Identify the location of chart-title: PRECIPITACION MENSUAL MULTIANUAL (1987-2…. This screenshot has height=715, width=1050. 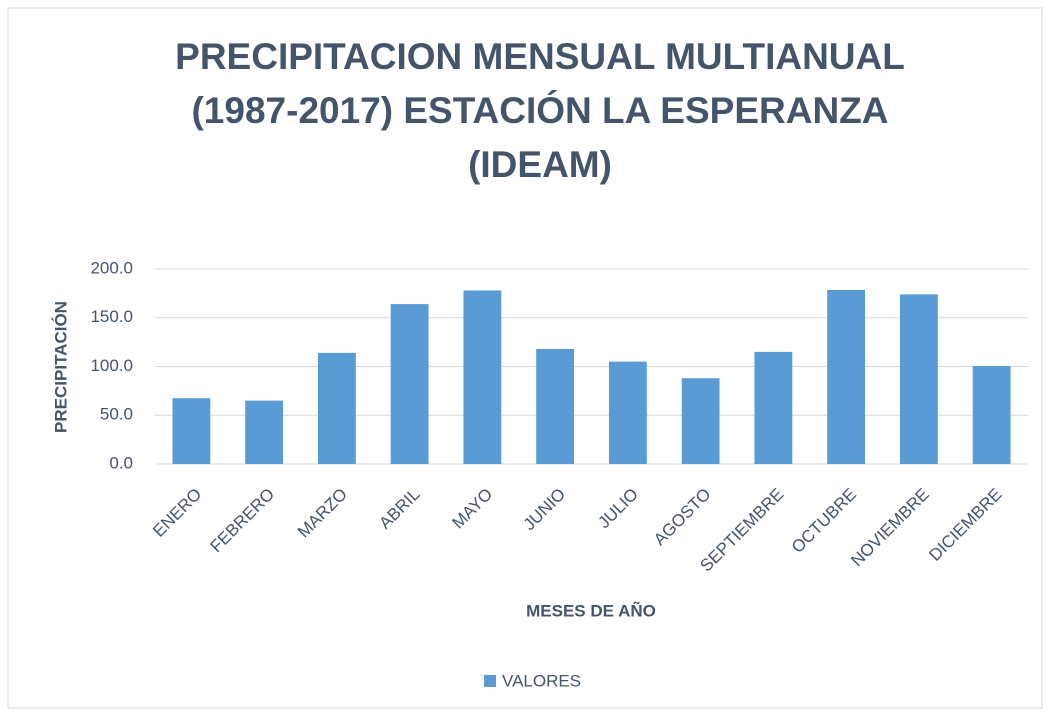
(540, 110).